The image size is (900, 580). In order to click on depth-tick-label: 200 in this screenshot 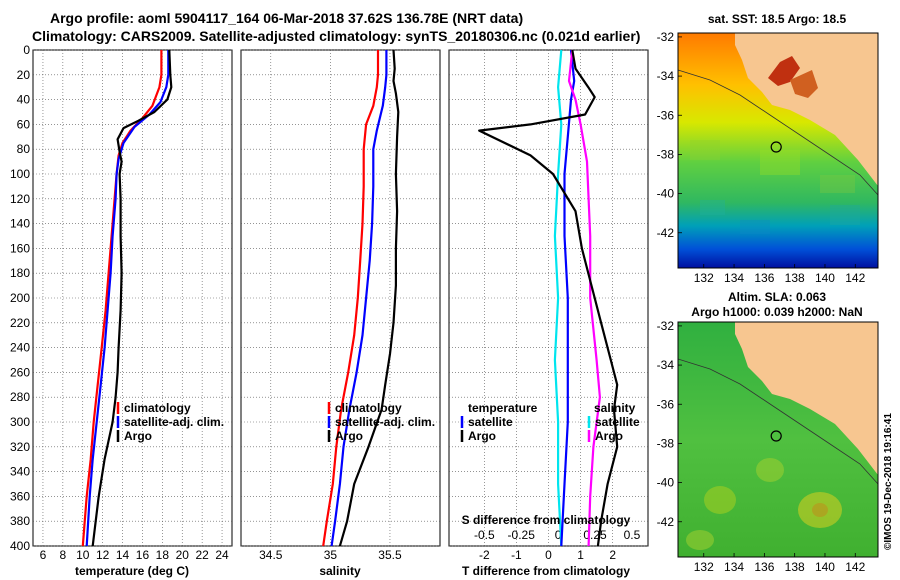, I will do `click(20, 298)`.